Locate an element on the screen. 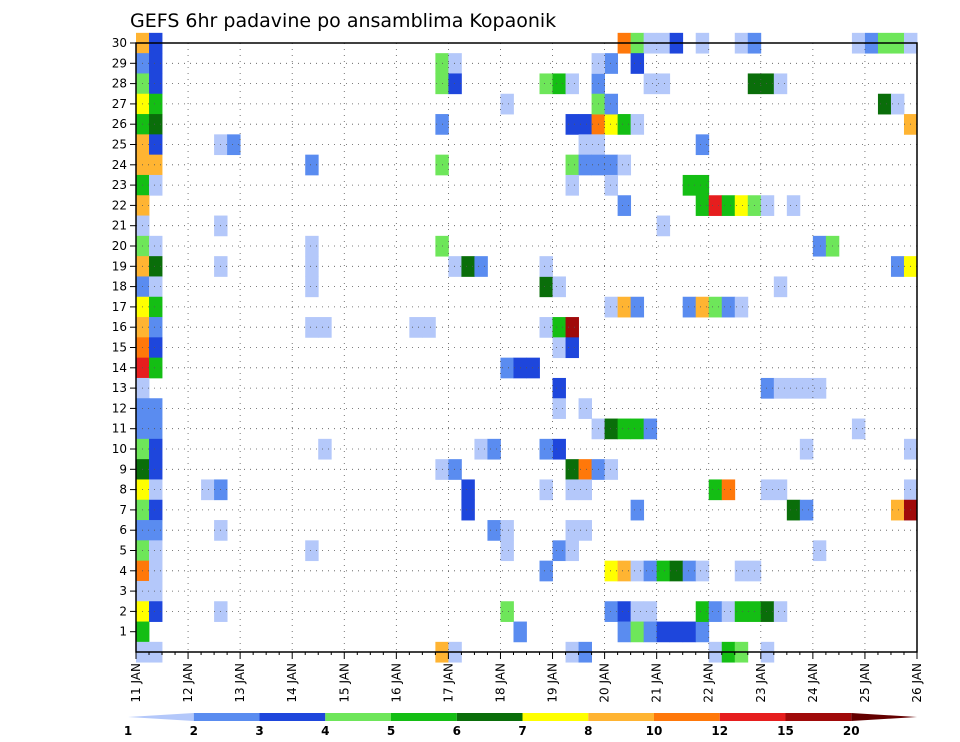 This screenshot has height=742, width=960. y-tick-label: 2 is located at coordinates (123, 611).